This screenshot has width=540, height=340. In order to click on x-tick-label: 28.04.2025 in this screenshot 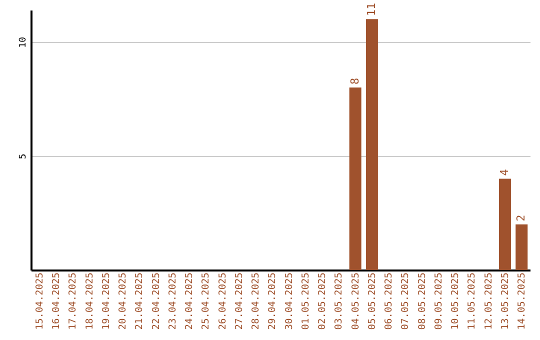, I will do `click(256, 301)`.